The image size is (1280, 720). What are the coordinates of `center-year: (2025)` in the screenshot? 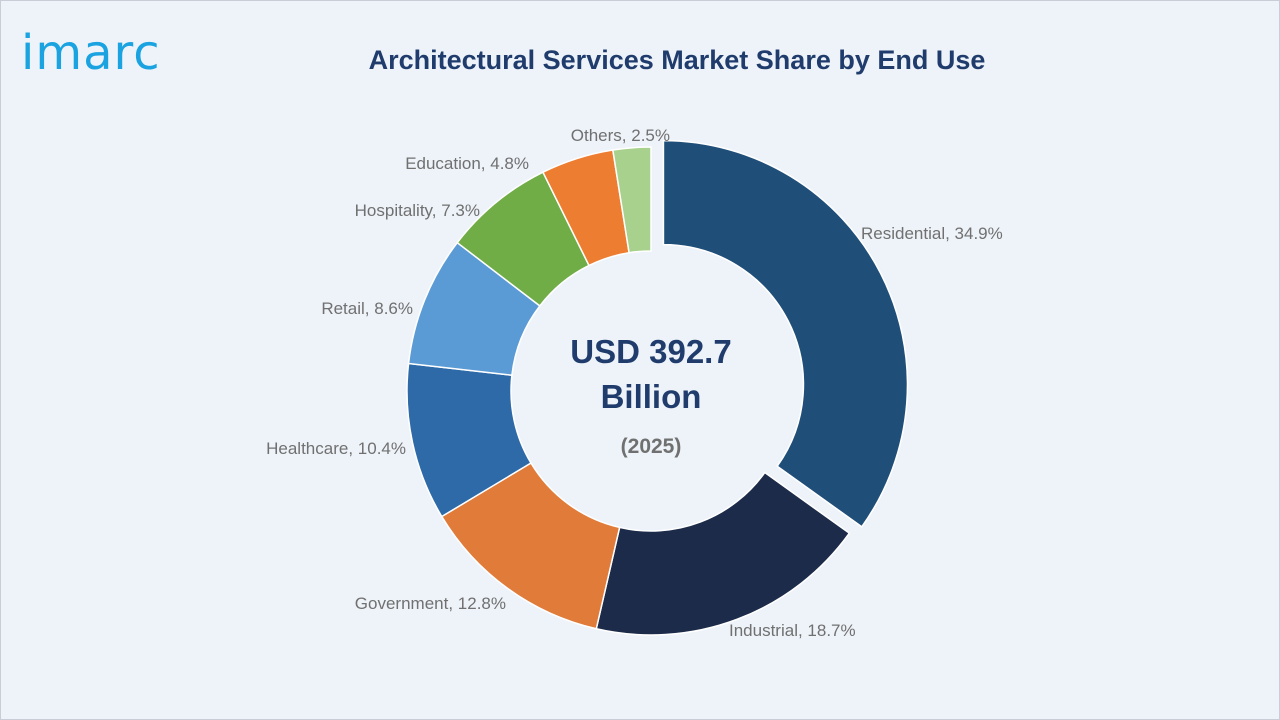 It's located at (651, 446).